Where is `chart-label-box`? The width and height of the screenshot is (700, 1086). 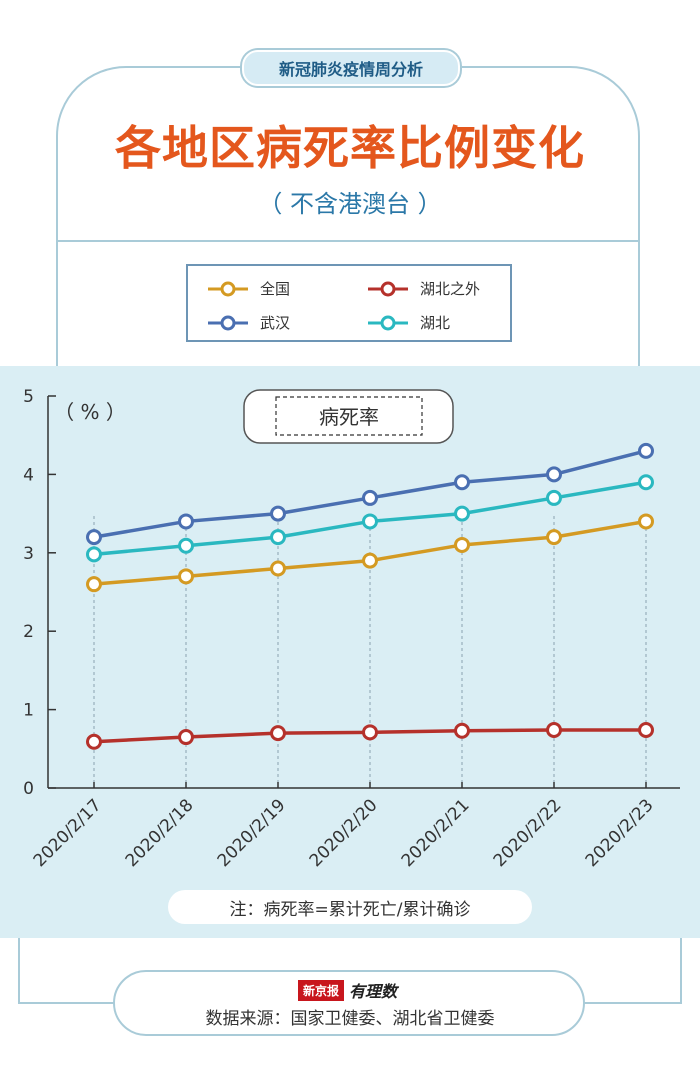
chart-label-box is located at coordinates (348, 416).